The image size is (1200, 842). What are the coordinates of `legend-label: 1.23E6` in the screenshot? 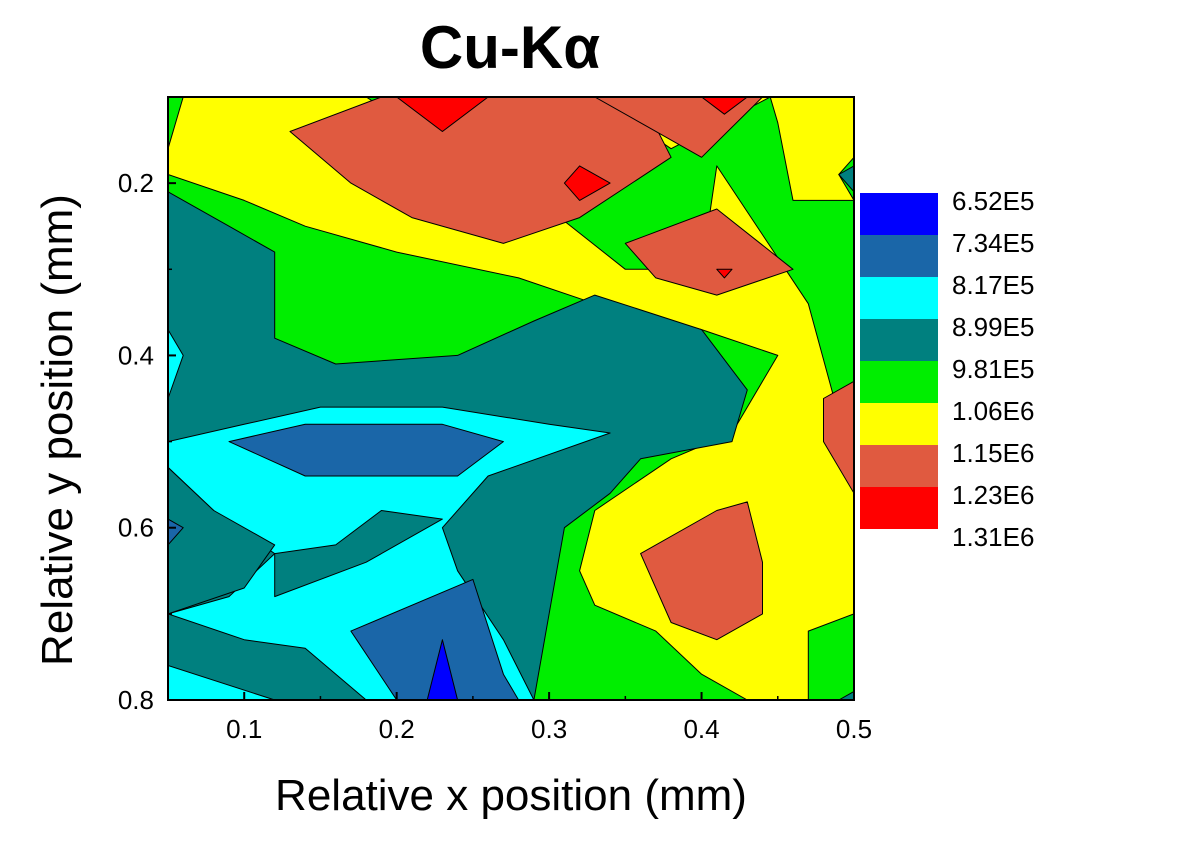 It's located at (993, 495).